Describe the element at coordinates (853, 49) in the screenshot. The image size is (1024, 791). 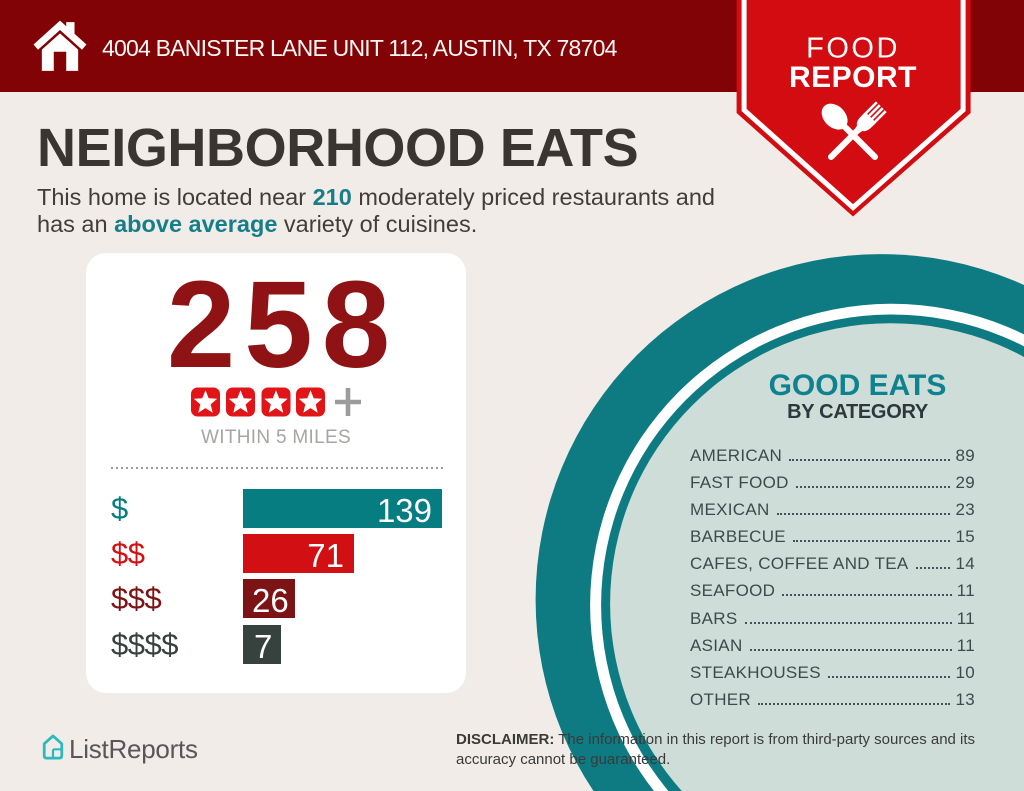
I see `svg-text: FOOD` at that location.